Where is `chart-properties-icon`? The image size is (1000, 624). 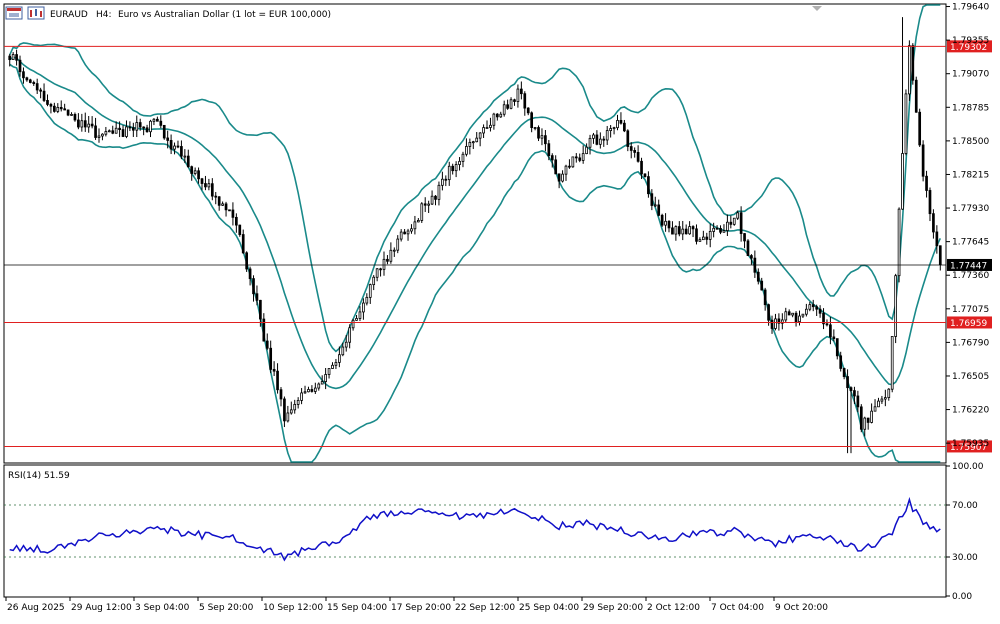 chart-properties-icon is located at coordinates (36, 13).